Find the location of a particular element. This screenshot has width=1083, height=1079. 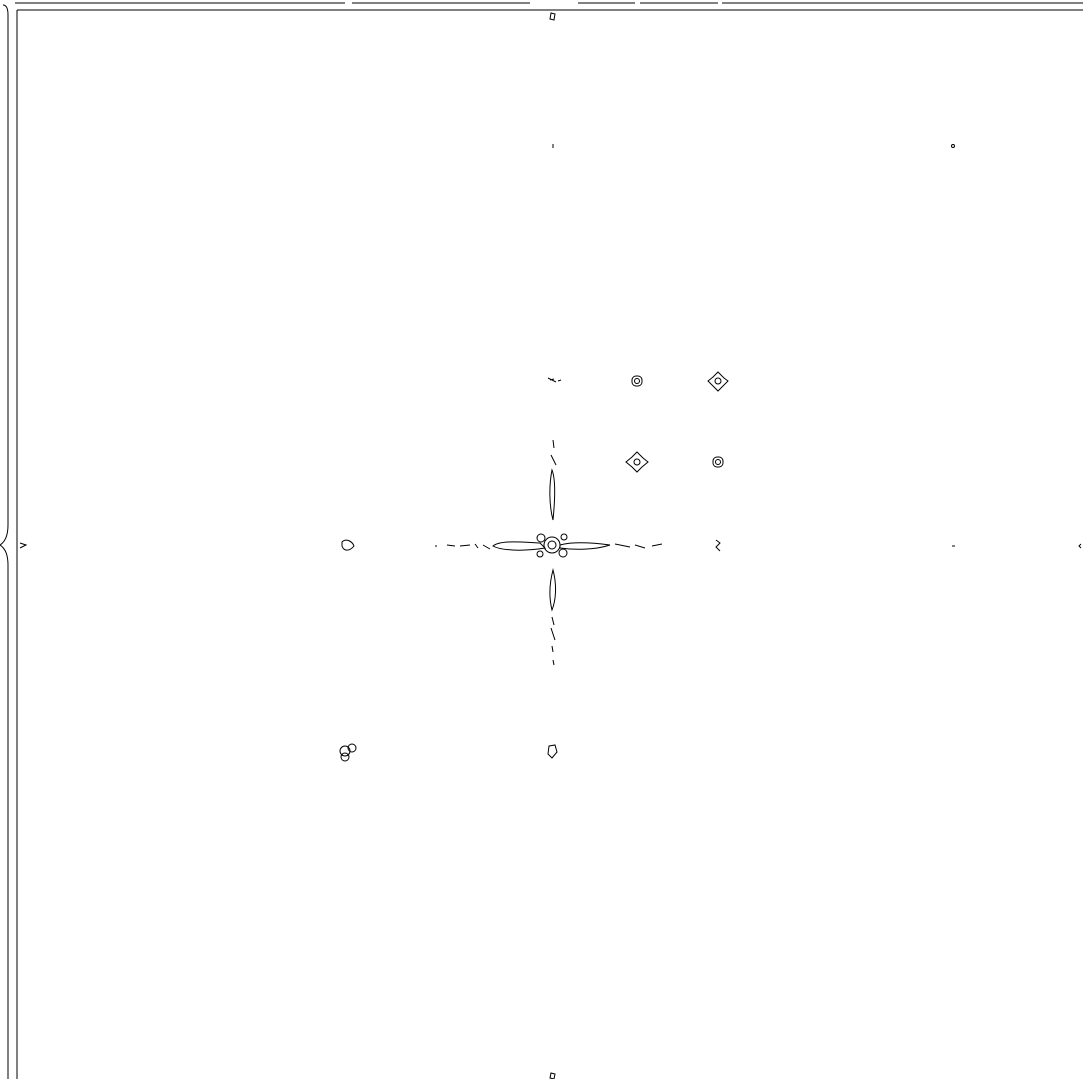

vertical-streak is located at coordinates (553, 552).